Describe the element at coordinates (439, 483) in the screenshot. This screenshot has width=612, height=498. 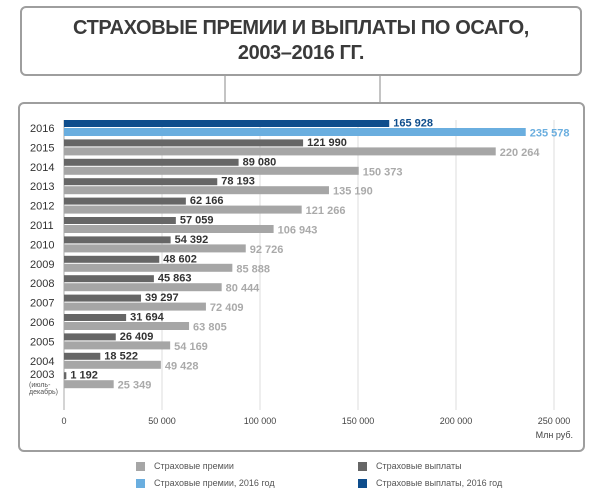
I see `legend-label-payouts-2016: Страховые выплаты, 2016 год` at that location.